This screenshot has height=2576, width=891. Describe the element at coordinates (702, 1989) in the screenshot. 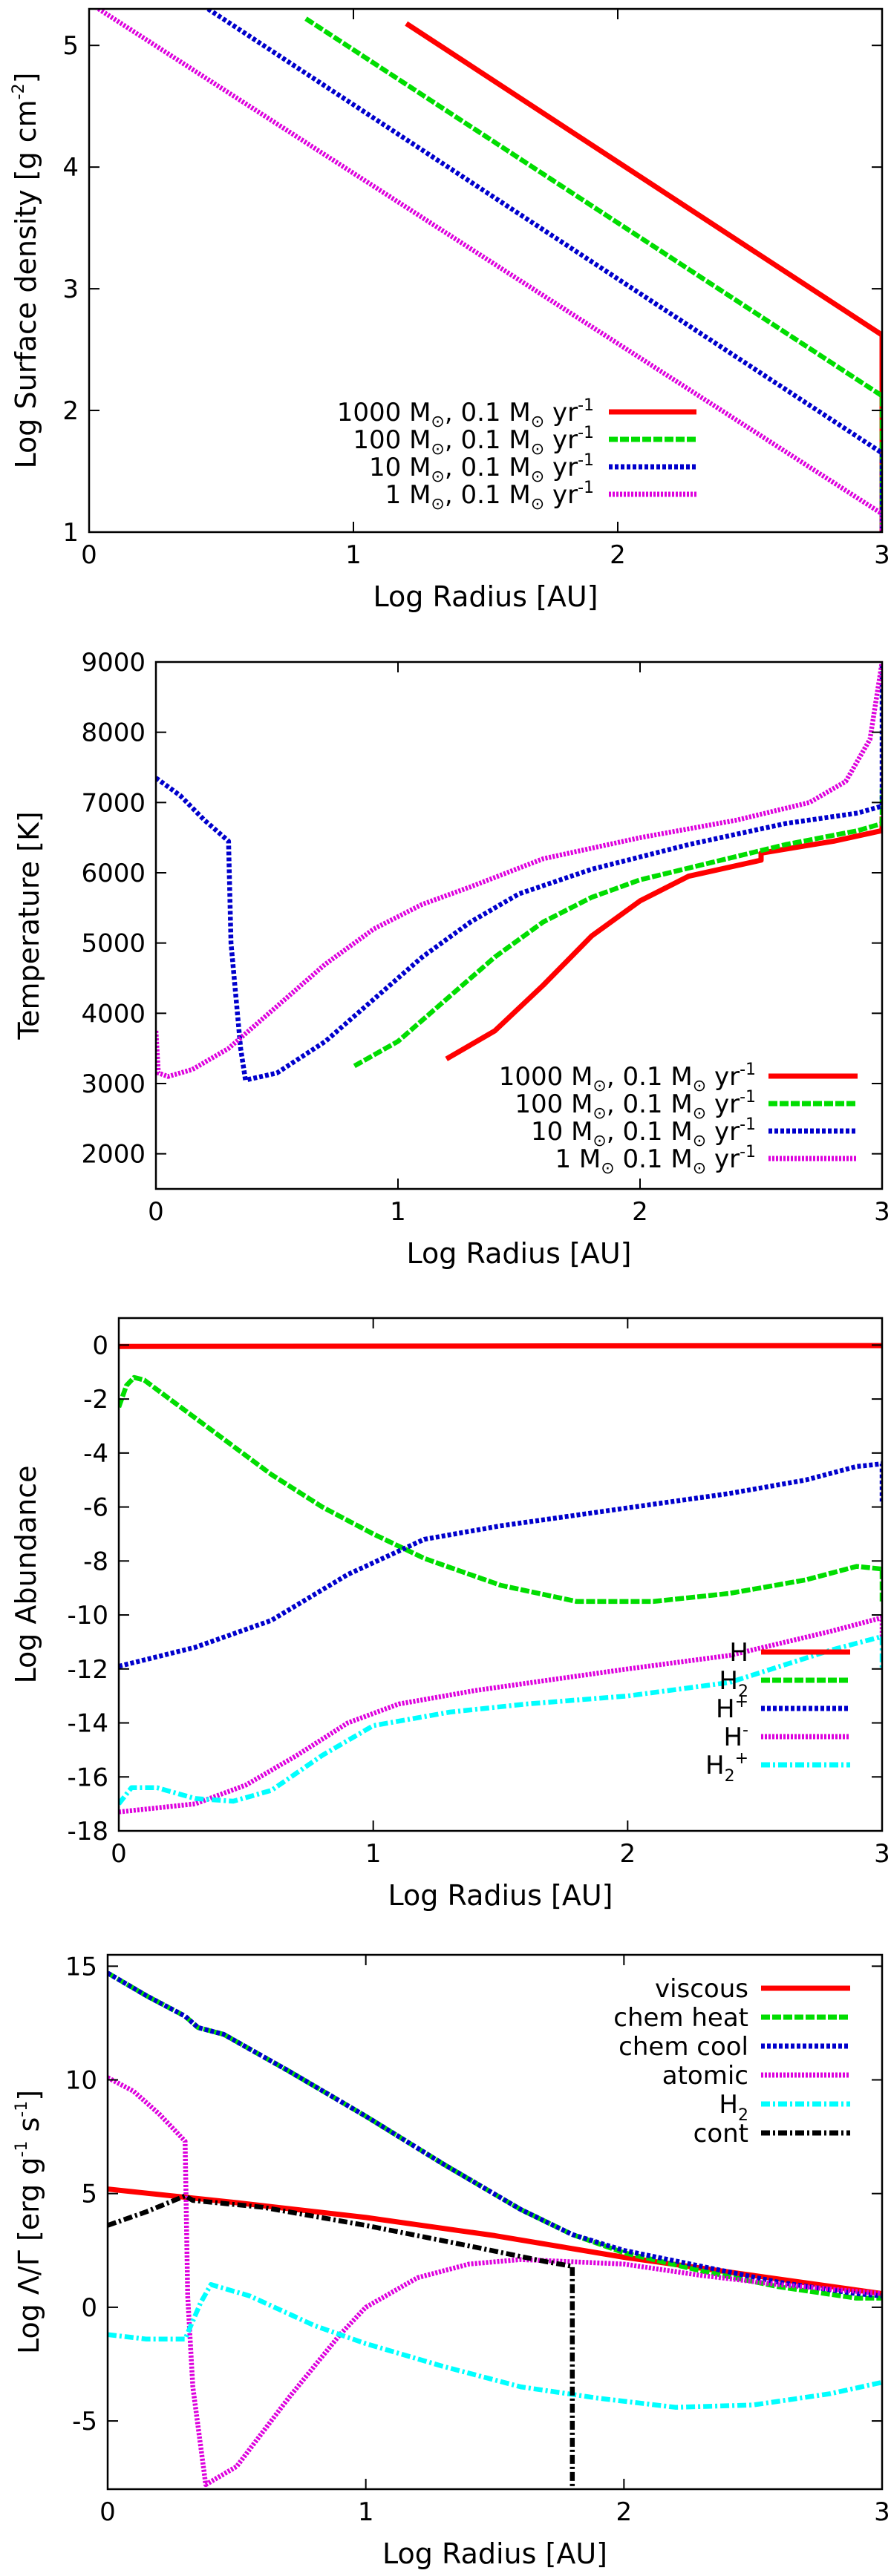

I see `legend-label: viscous` at that location.